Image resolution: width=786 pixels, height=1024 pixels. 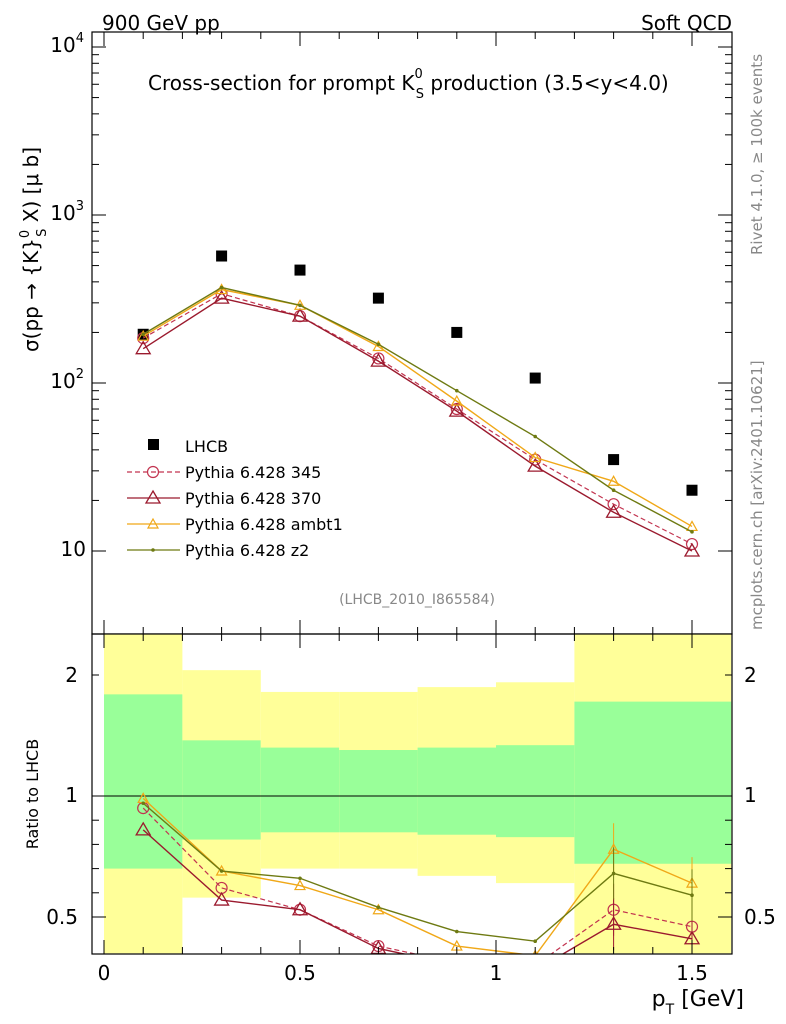 What do you see at coordinates (153, 523) in the screenshot?
I see `legend-marker-ambt1` at bounding box center [153, 523].